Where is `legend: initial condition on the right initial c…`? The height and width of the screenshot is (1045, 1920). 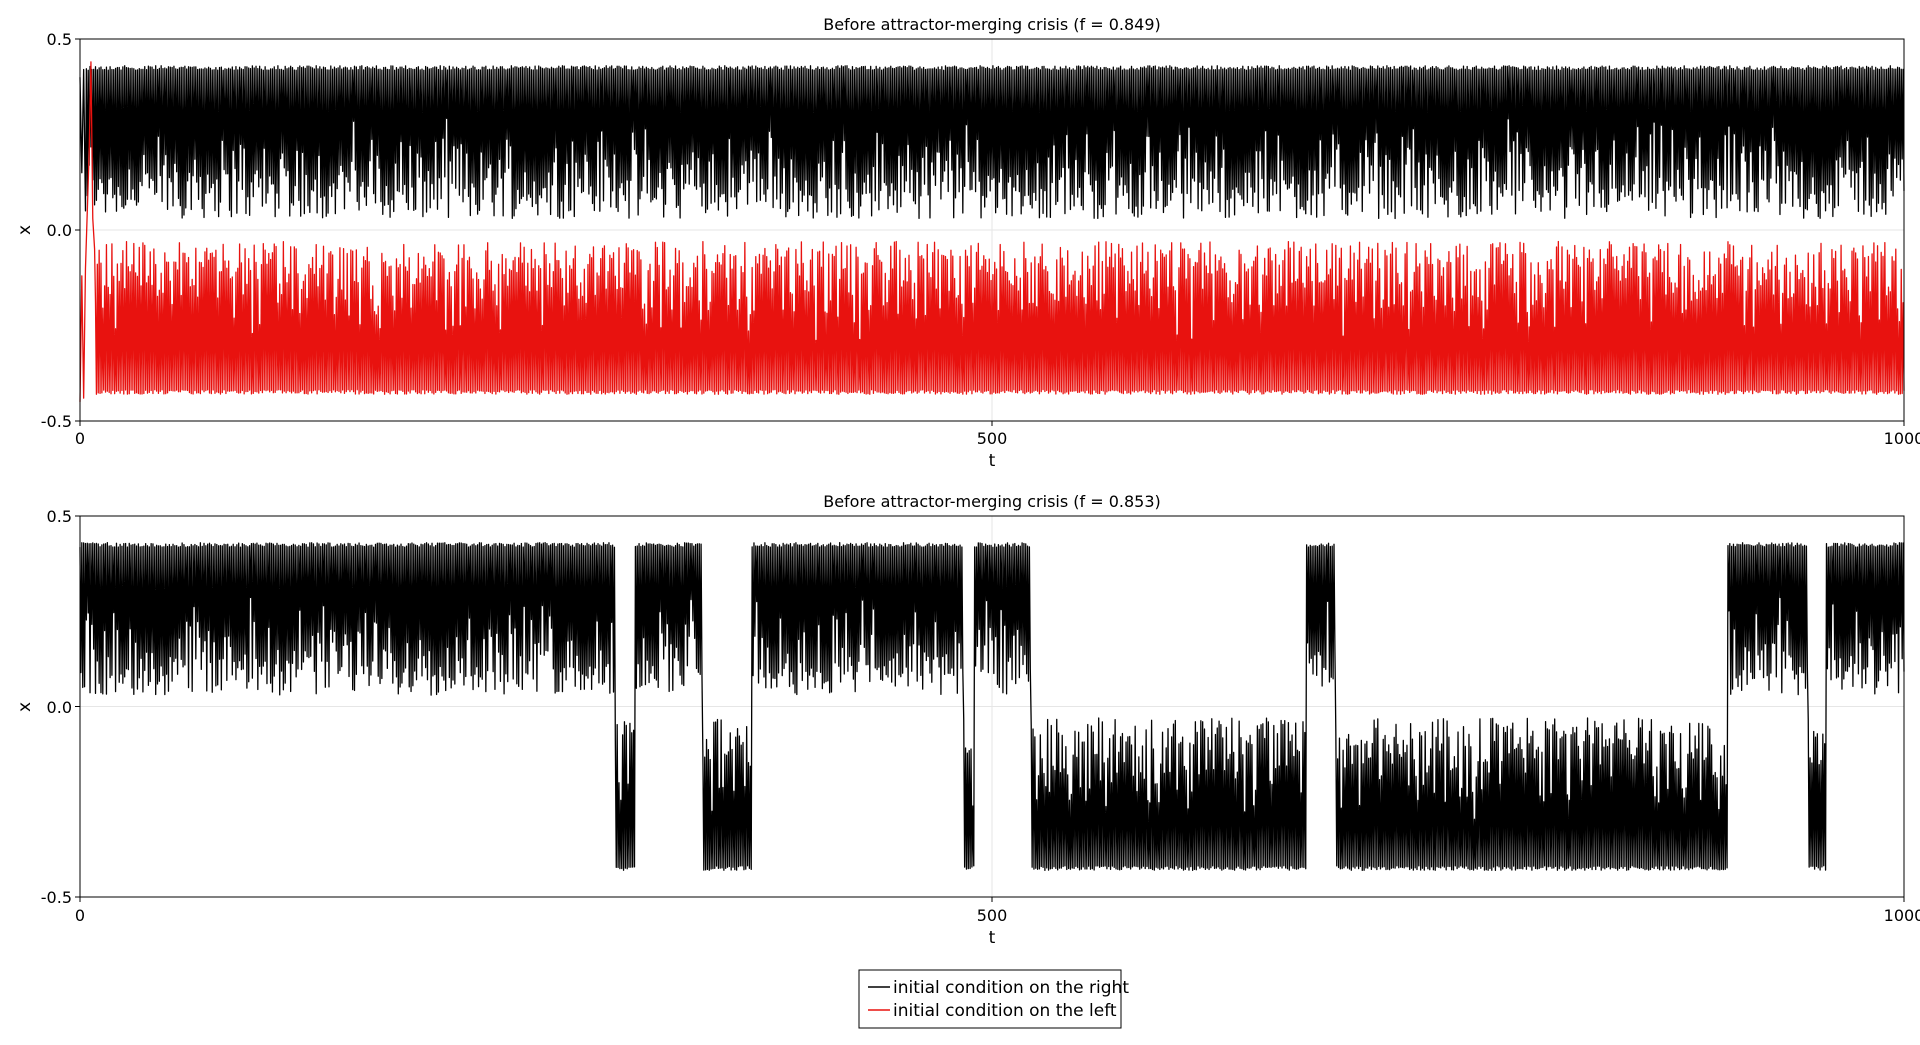
legend: initial condition on the right initial c… is located at coordinates (993, 999).